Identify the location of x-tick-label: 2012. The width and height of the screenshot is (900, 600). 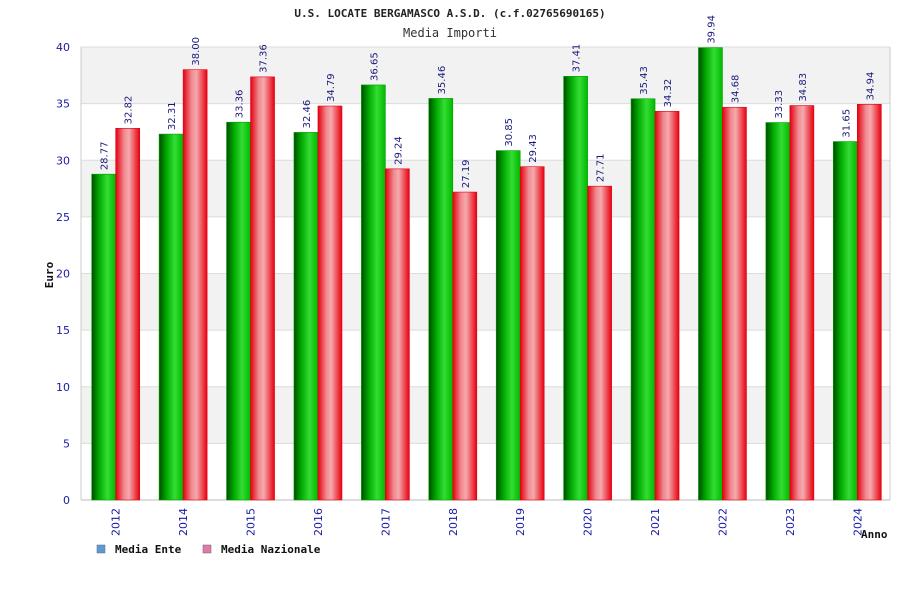
(116, 522).